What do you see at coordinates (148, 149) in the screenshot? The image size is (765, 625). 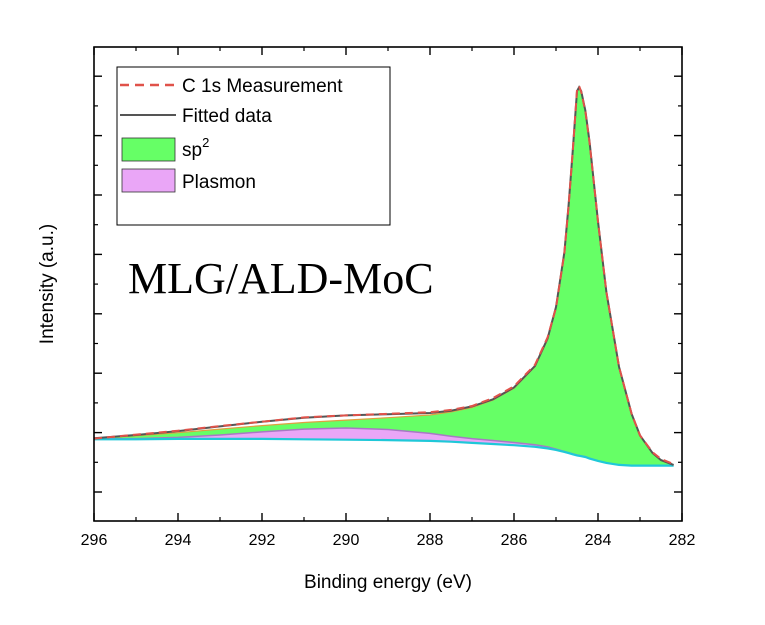 I see `legend-swatch-sp2` at bounding box center [148, 149].